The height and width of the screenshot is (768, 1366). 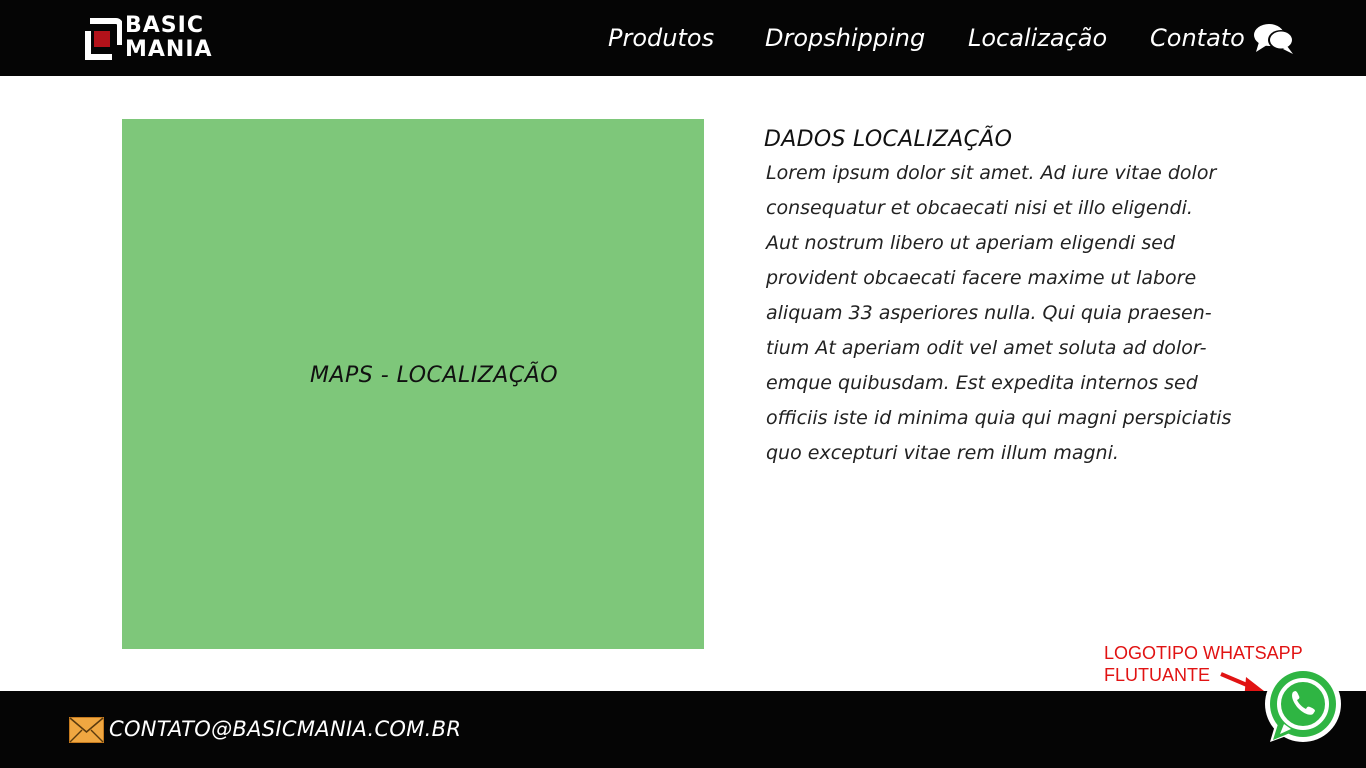 What do you see at coordinates (86, 730) in the screenshot?
I see `envelope-icon` at bounding box center [86, 730].